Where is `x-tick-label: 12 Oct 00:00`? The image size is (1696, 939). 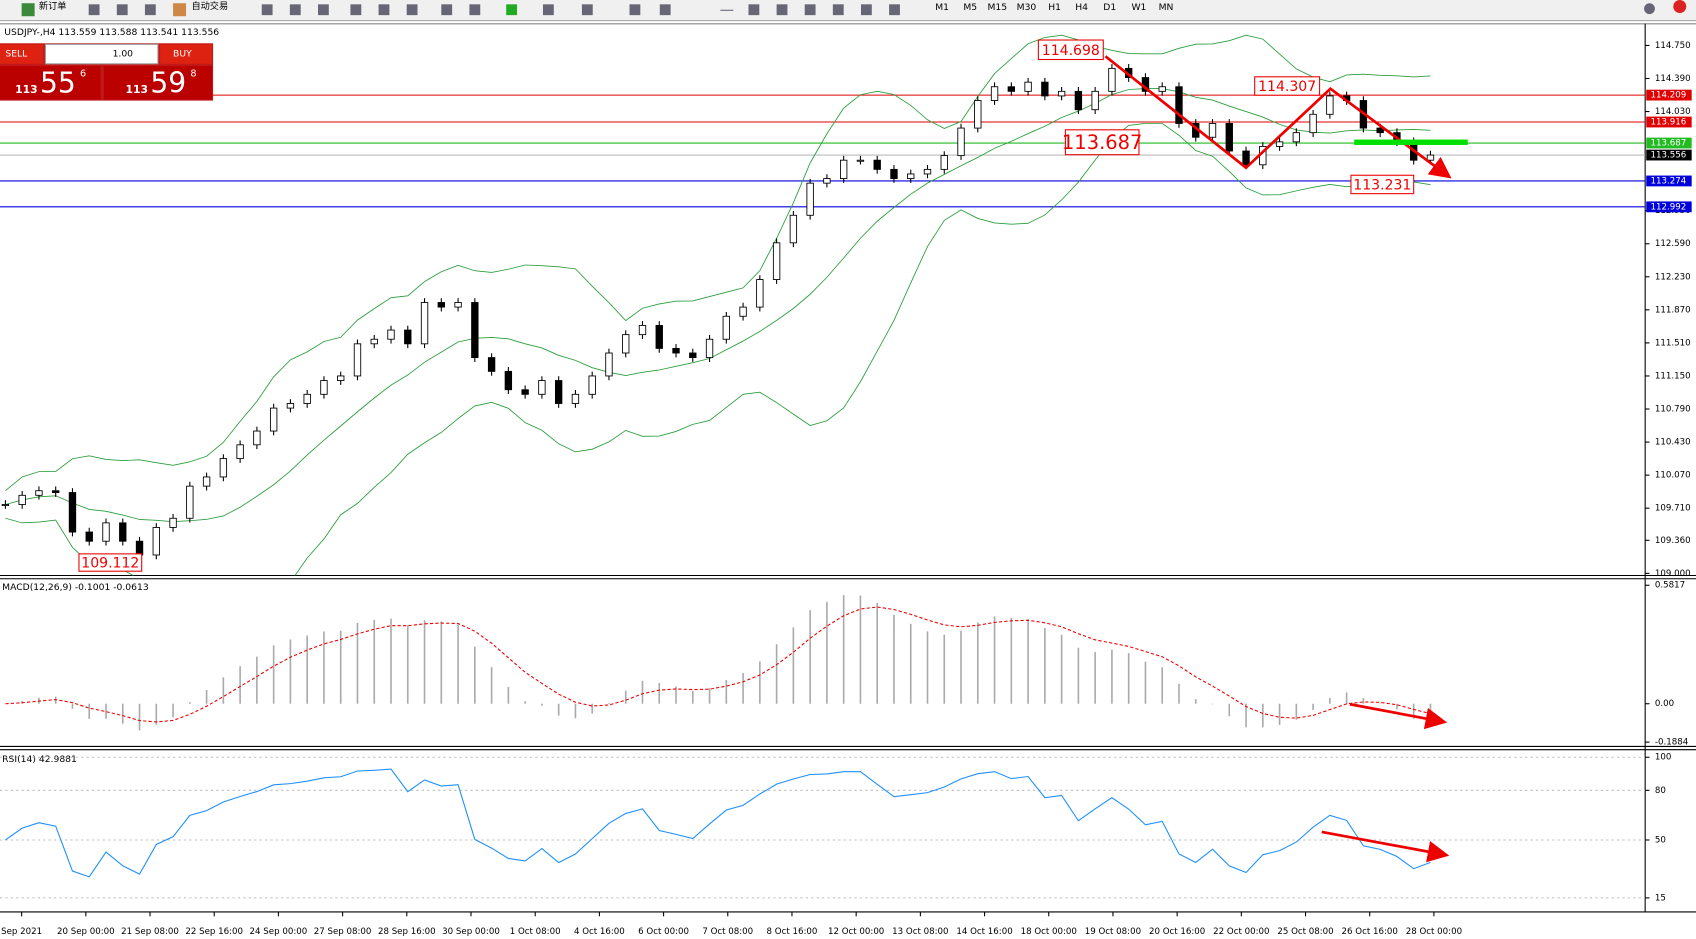 x-tick-label: 12 Oct 00:00 is located at coordinates (856, 932).